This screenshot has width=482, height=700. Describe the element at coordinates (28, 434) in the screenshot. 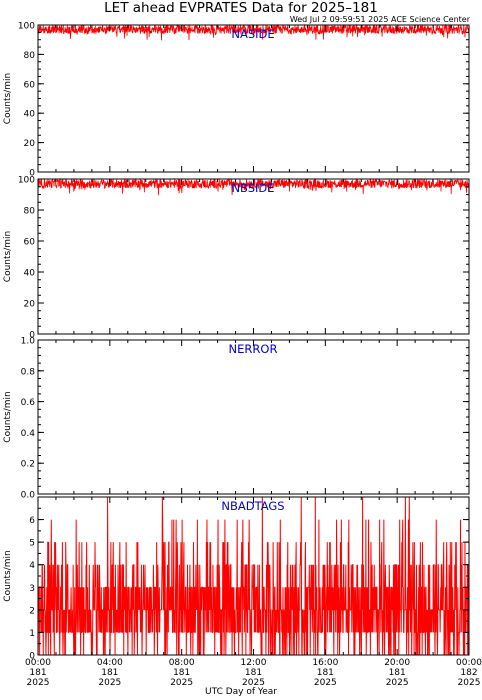

I see `y-tick-label: 0.4` at that location.